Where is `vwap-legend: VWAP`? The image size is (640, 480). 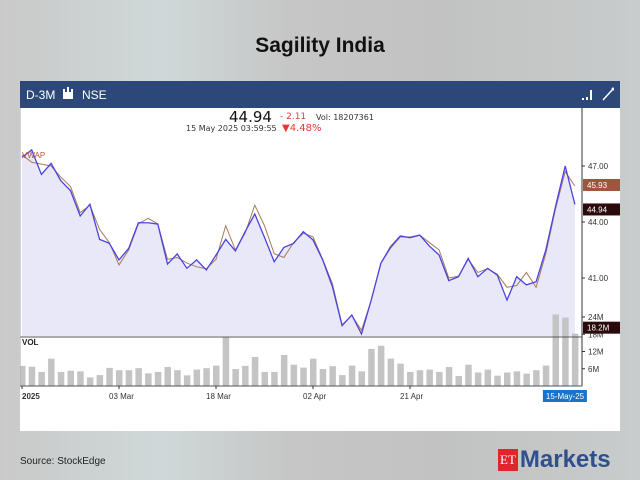 vwap-legend: VWAP is located at coordinates (33, 155).